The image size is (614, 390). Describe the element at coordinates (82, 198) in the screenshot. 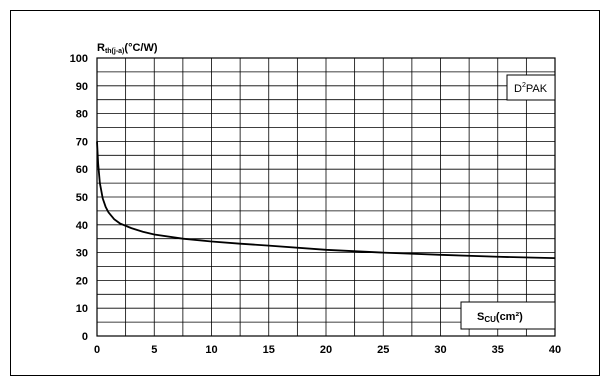

I see `y-tick-label: 50` at that location.